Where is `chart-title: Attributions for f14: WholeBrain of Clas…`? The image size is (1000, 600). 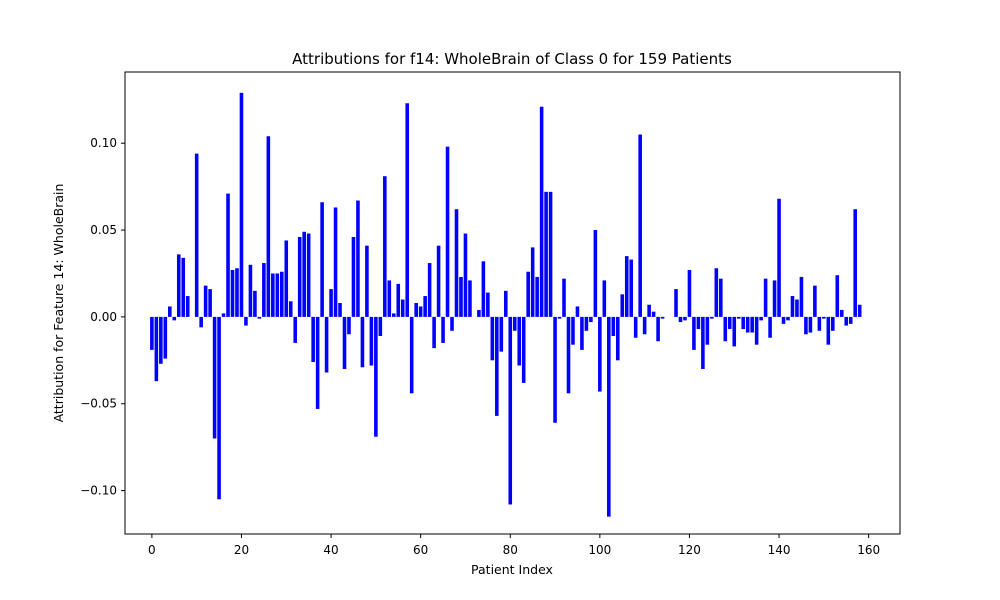
chart-title: Attributions for f14: WholeBrain of Clas… is located at coordinates (512, 59).